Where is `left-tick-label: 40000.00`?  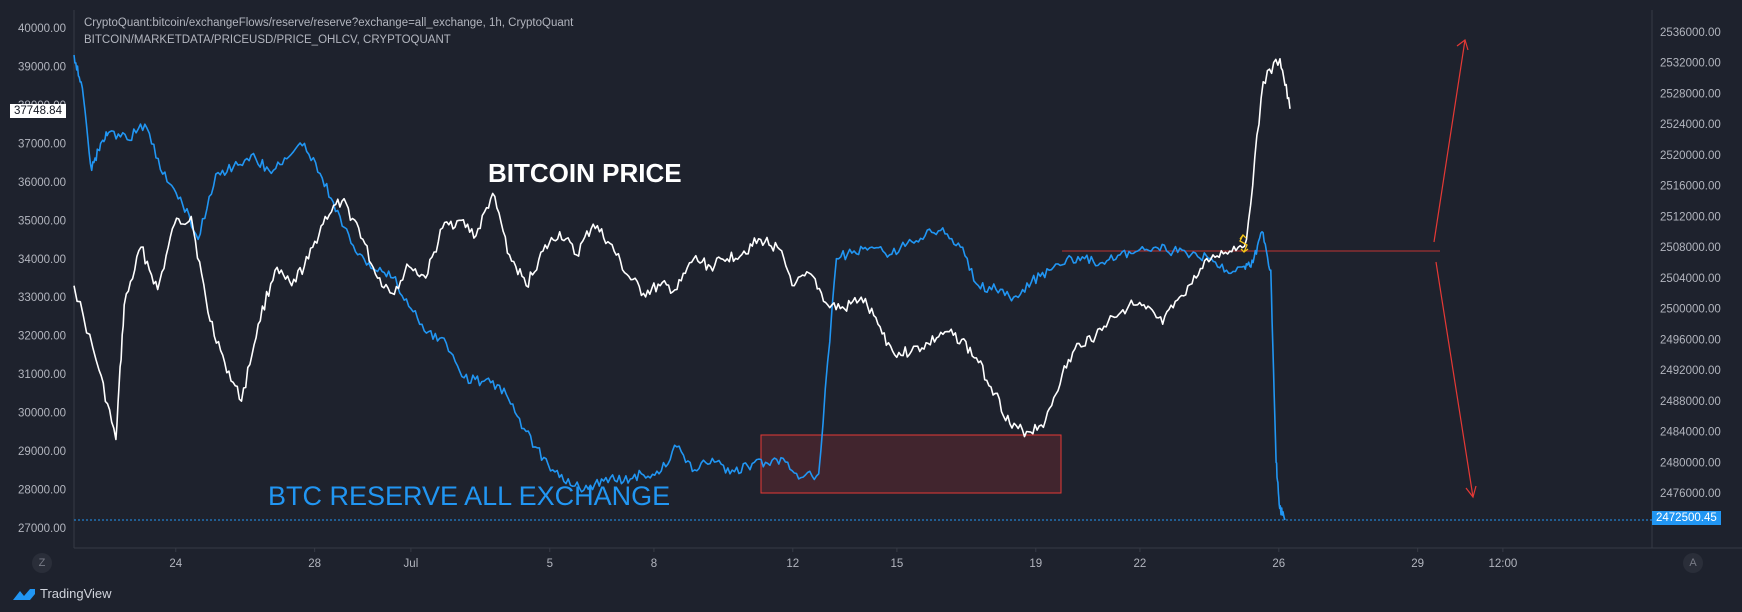
left-tick-label: 40000.00 is located at coordinates (42, 29).